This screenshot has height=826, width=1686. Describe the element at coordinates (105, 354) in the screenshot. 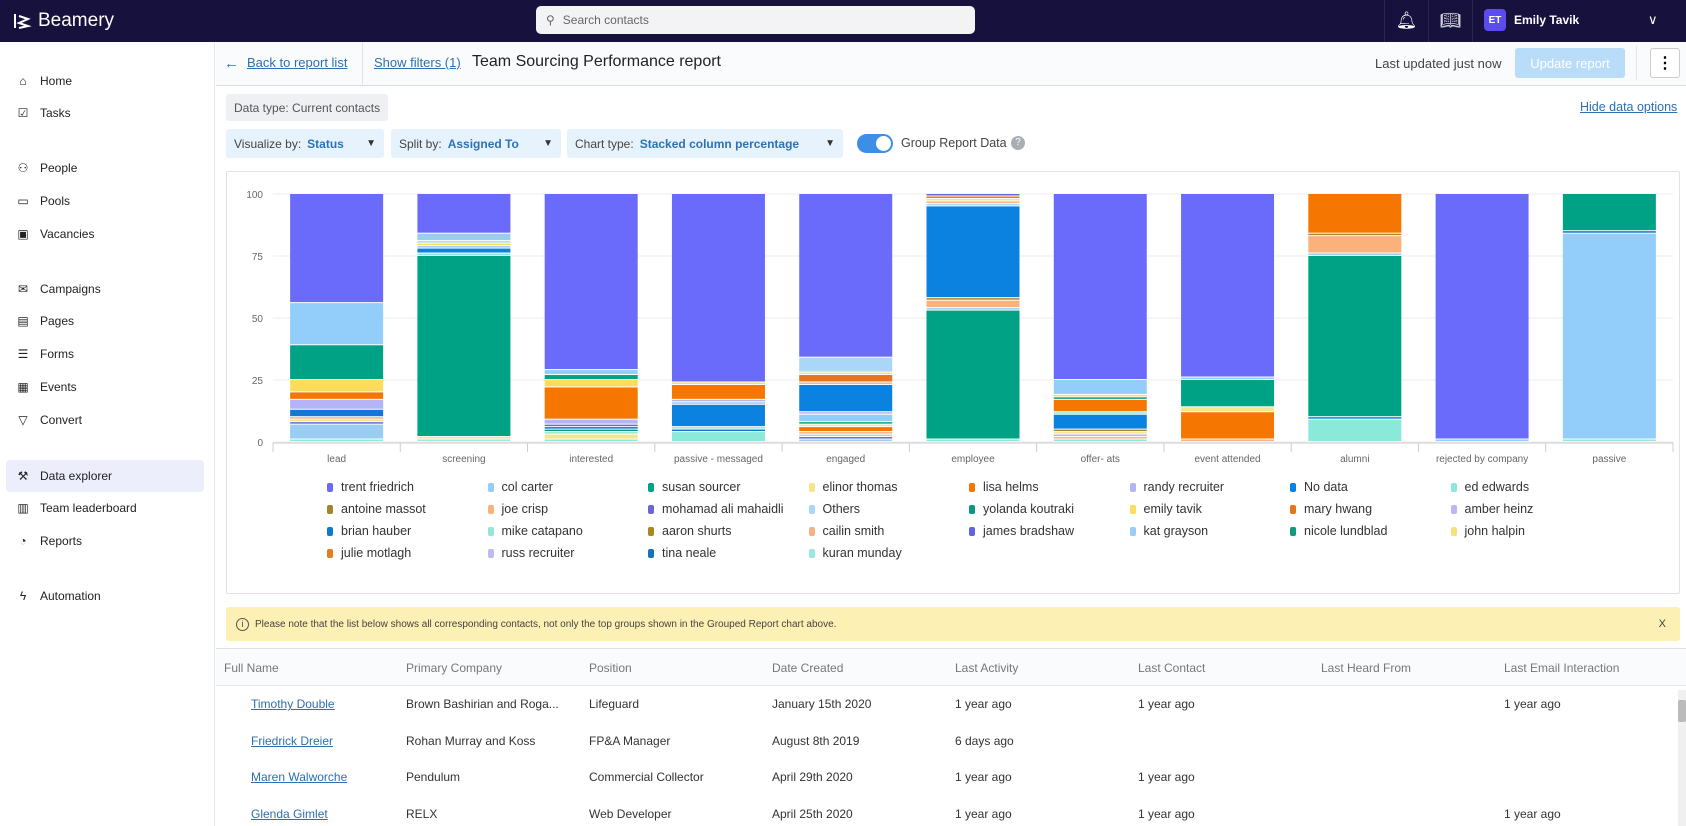

I see `sidebar-item-forms: ☰ Forms` at that location.